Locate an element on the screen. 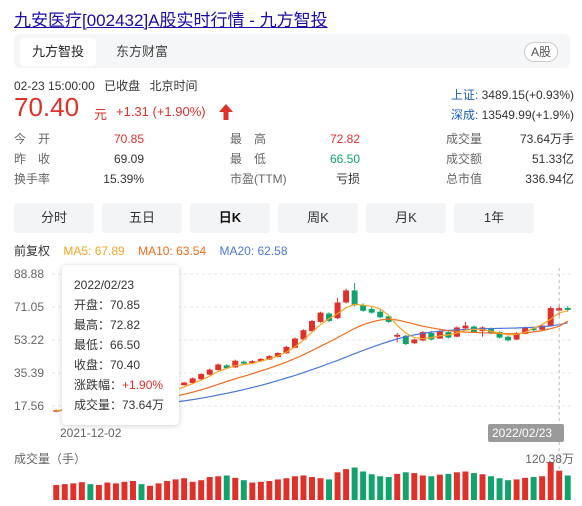  period-5day: 五日 is located at coordinates (142, 218).